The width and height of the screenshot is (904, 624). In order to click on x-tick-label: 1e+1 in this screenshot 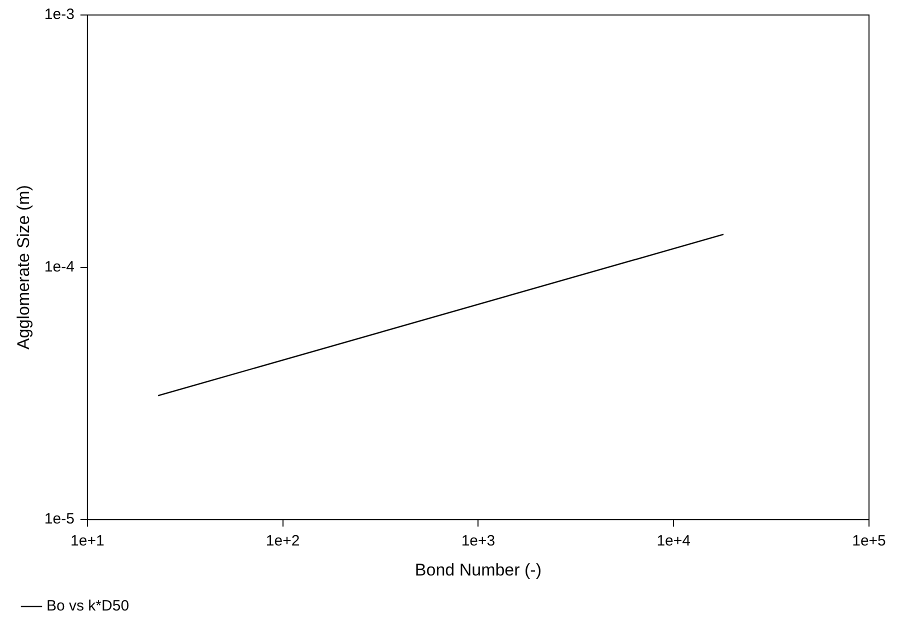, I will do `click(87, 541)`.